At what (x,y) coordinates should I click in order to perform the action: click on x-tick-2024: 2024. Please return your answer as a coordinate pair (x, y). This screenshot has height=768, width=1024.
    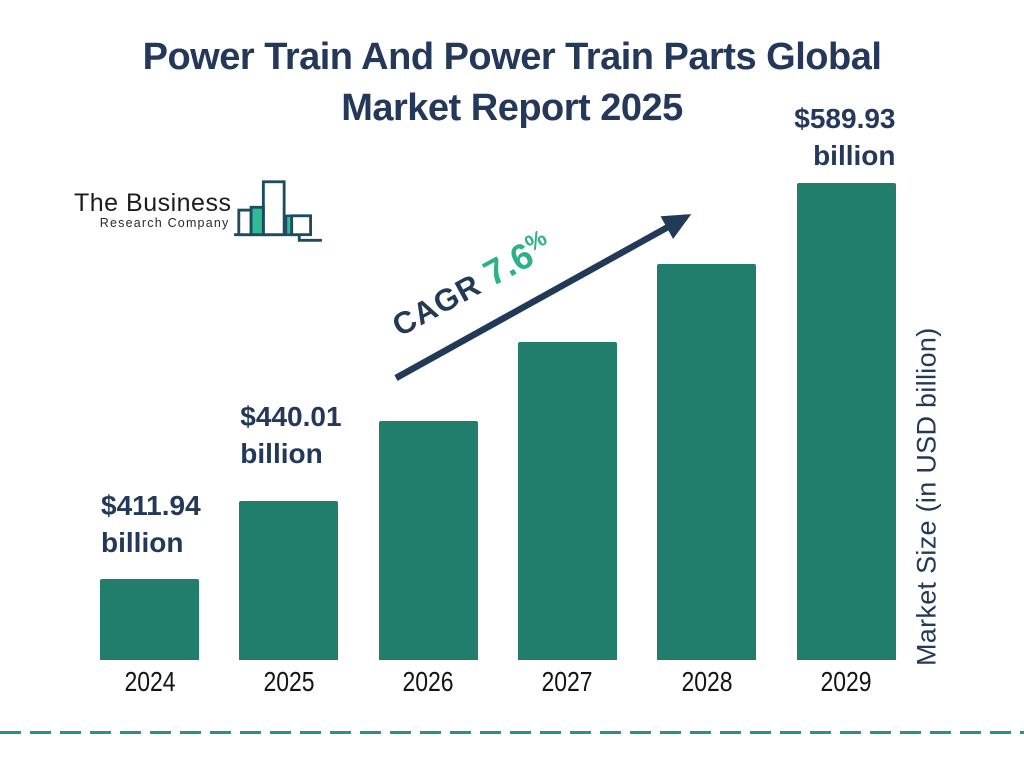
    Looking at the image, I should click on (149, 681).